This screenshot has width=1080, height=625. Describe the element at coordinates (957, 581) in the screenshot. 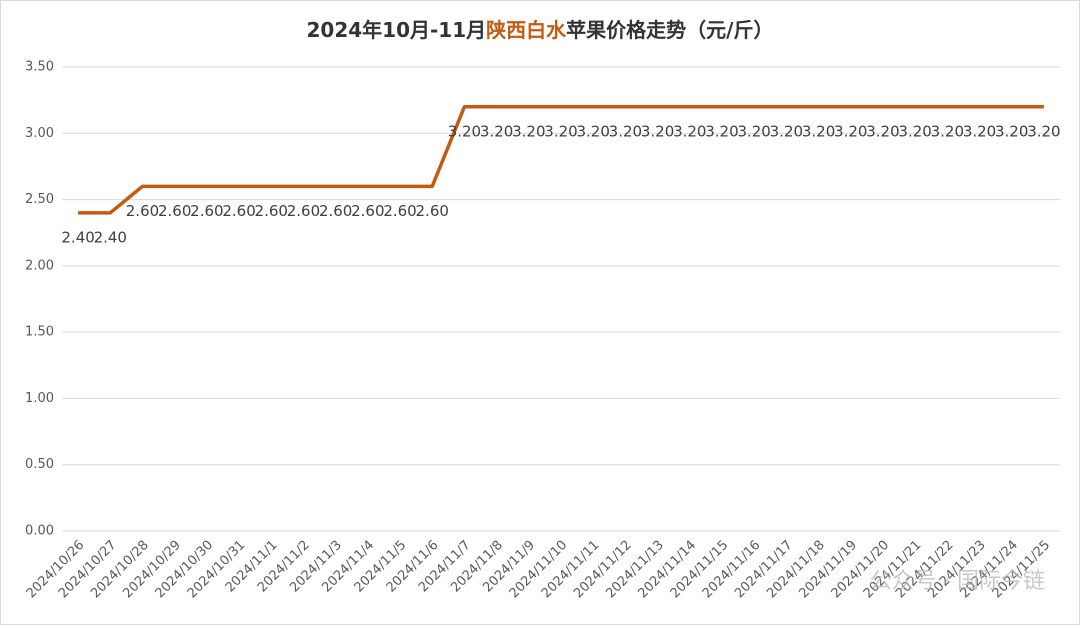

I see `watermark: 公众号 · 国际今链` at that location.